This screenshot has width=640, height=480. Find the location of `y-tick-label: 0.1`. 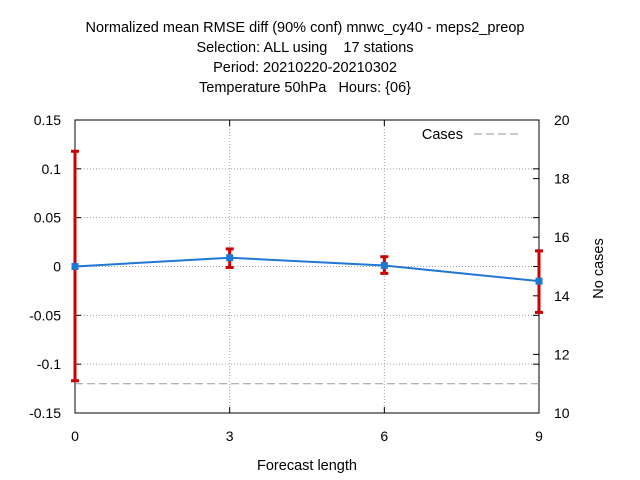

y-tick-label: 0.1 is located at coordinates (52, 169).